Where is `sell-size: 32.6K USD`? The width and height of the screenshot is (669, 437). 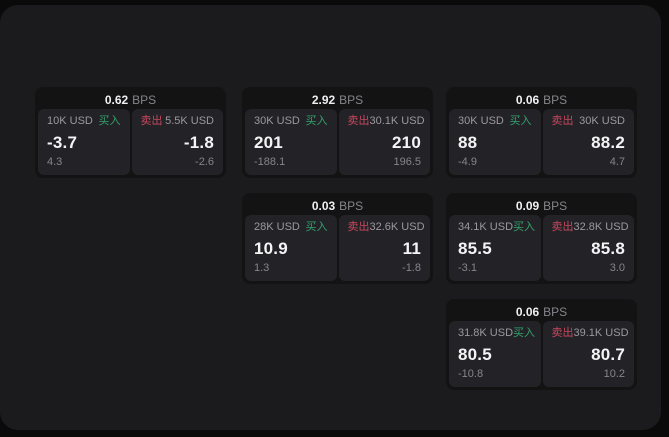
sell-size: 32.6K USD is located at coordinates (397, 227).